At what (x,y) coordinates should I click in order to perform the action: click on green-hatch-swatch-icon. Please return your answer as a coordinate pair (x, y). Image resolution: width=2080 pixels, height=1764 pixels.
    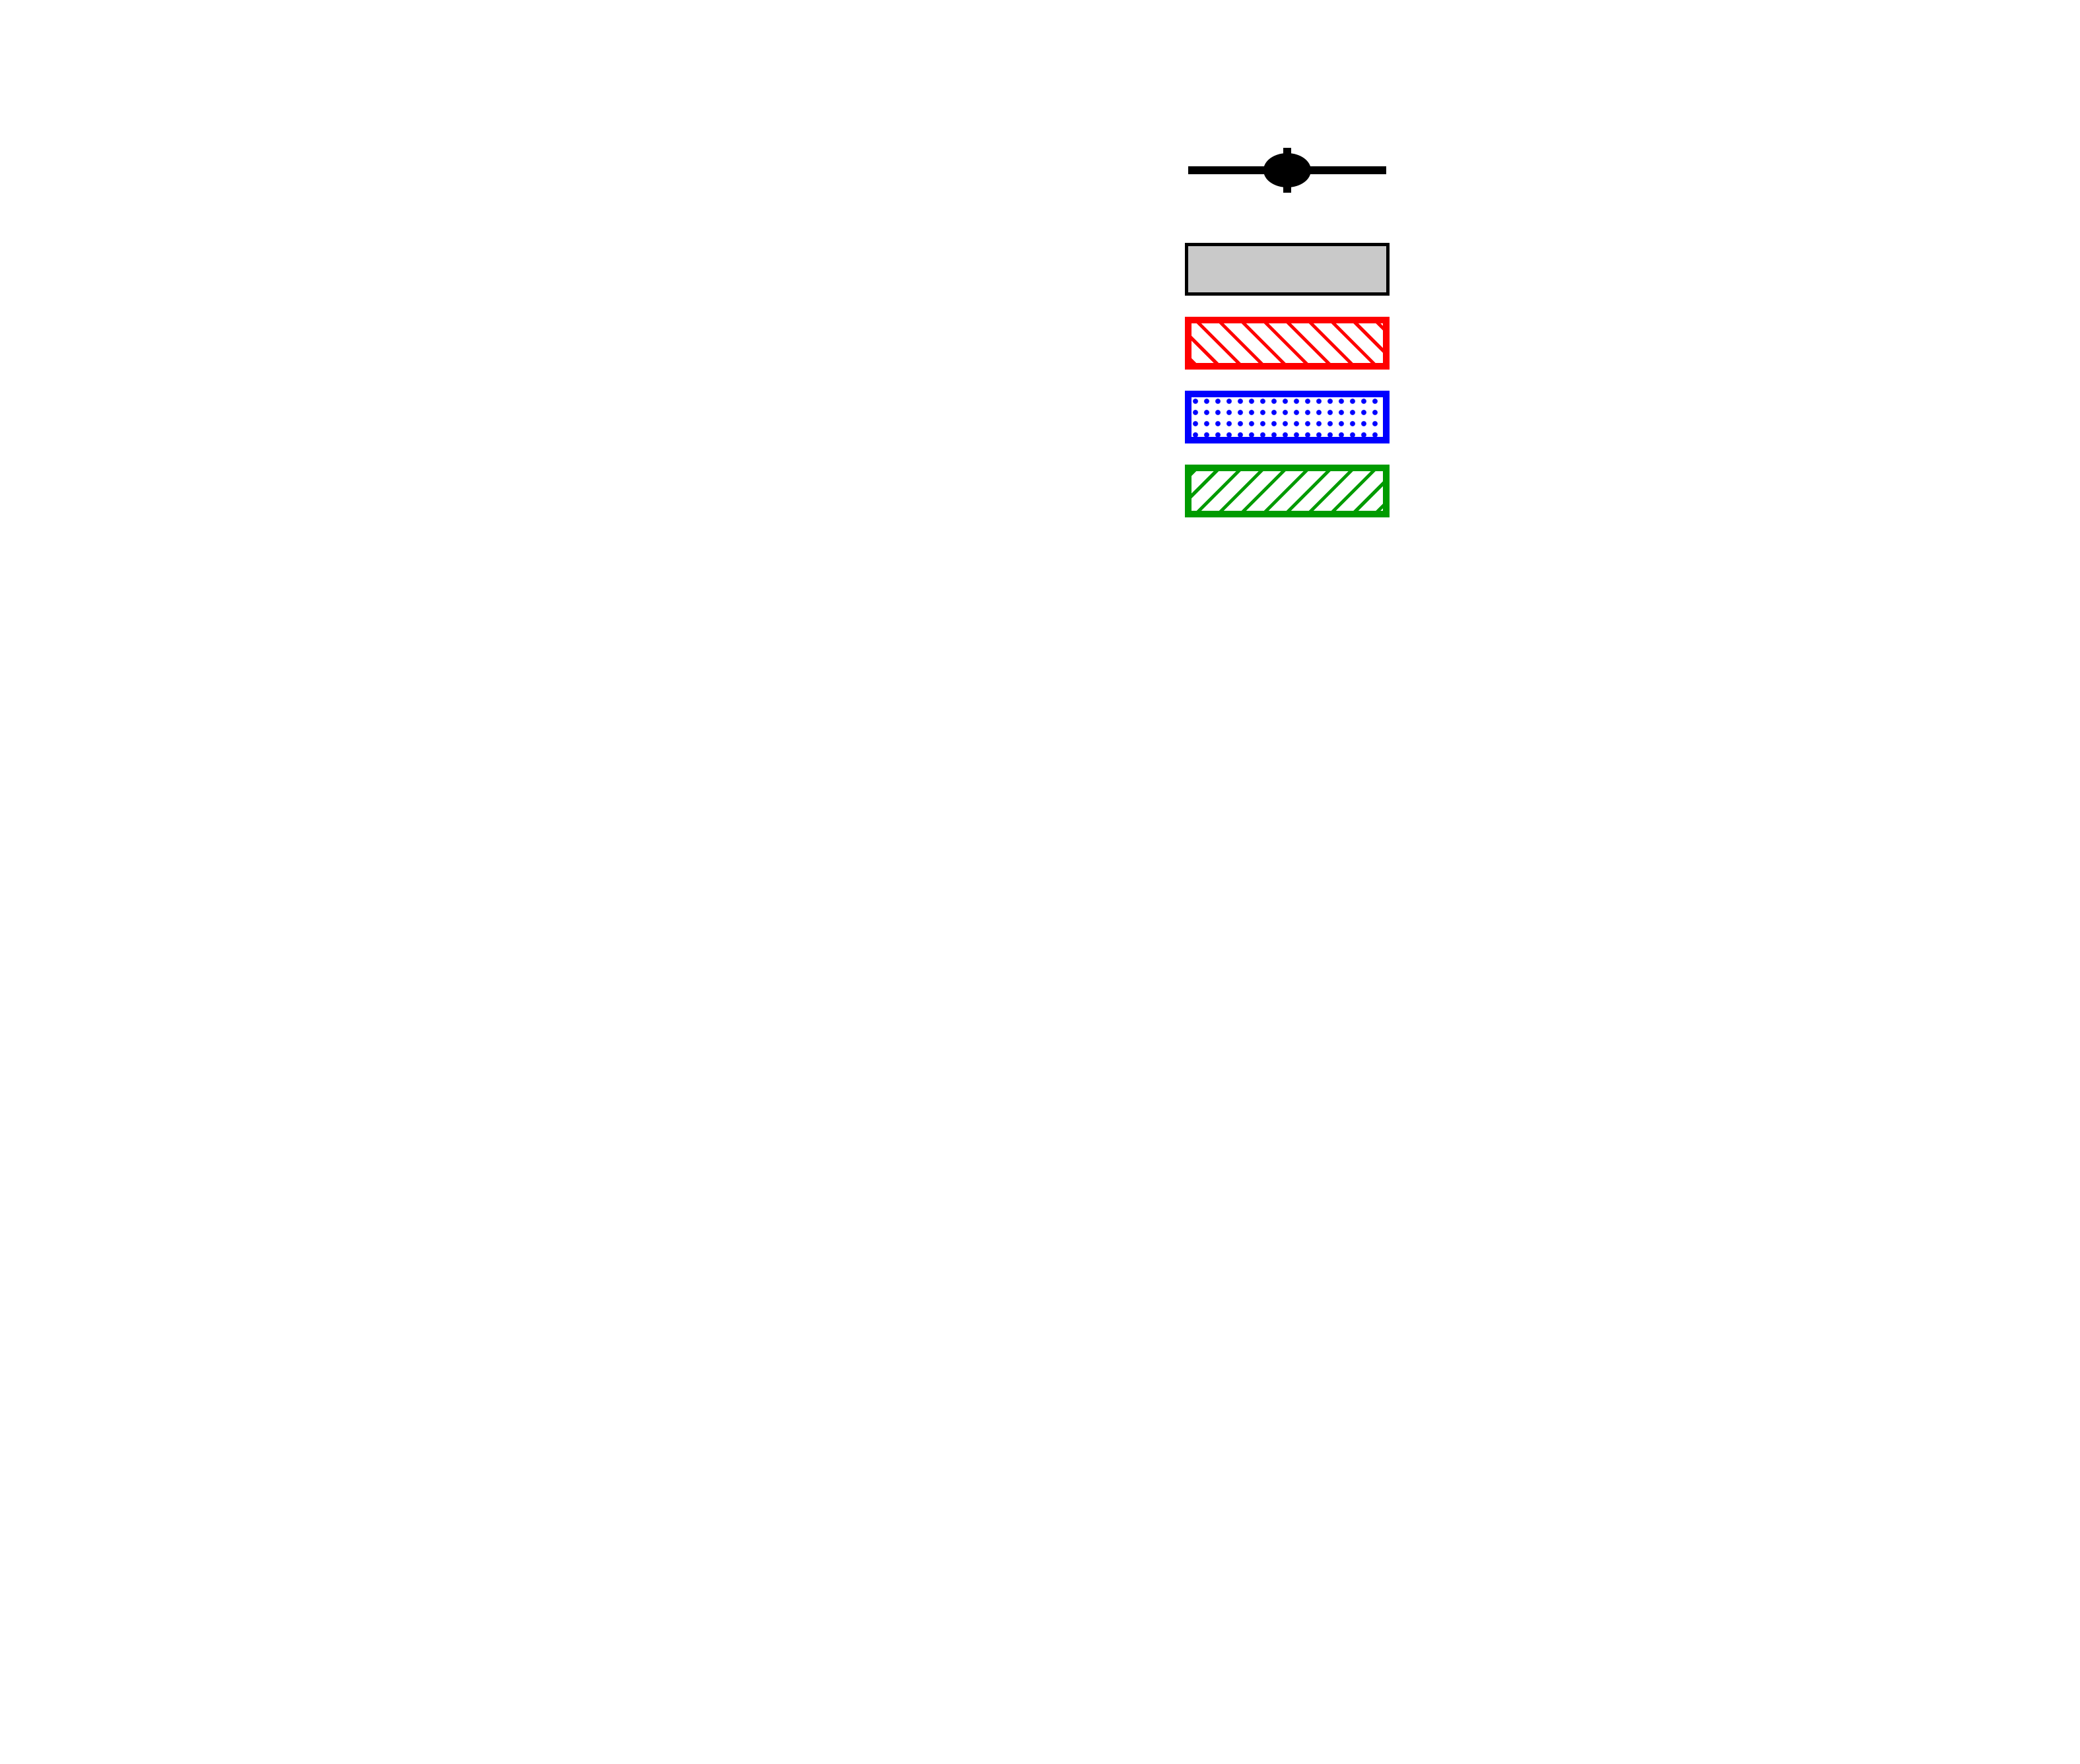
    Looking at the image, I should click on (1287, 491).